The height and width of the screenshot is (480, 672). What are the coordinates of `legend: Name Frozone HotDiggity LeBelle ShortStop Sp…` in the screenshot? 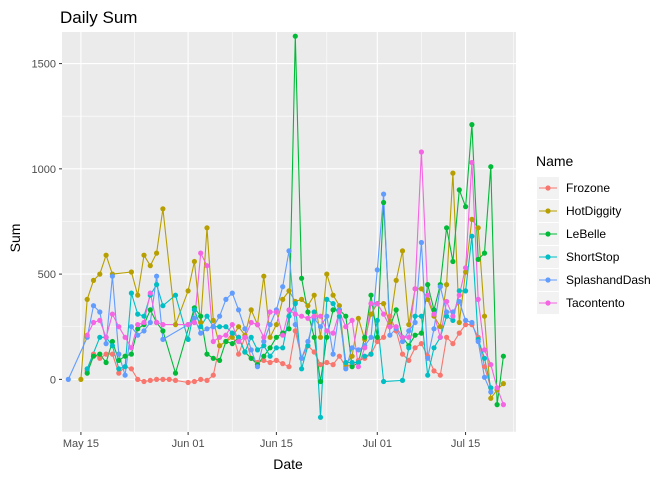 It's located at (593, 233).